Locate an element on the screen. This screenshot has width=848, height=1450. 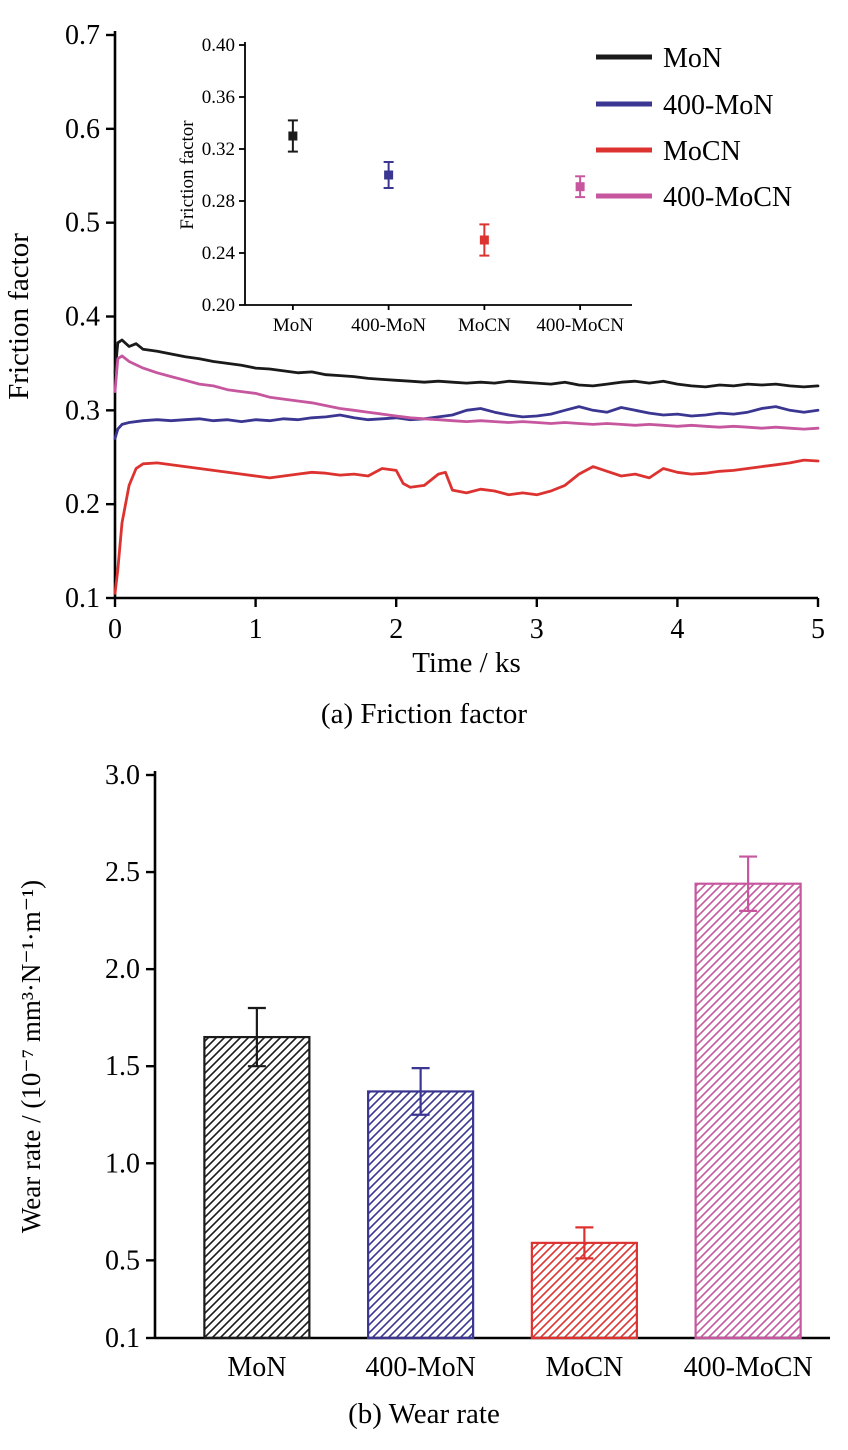
inset-category-label: MoCN is located at coordinates (484, 325).